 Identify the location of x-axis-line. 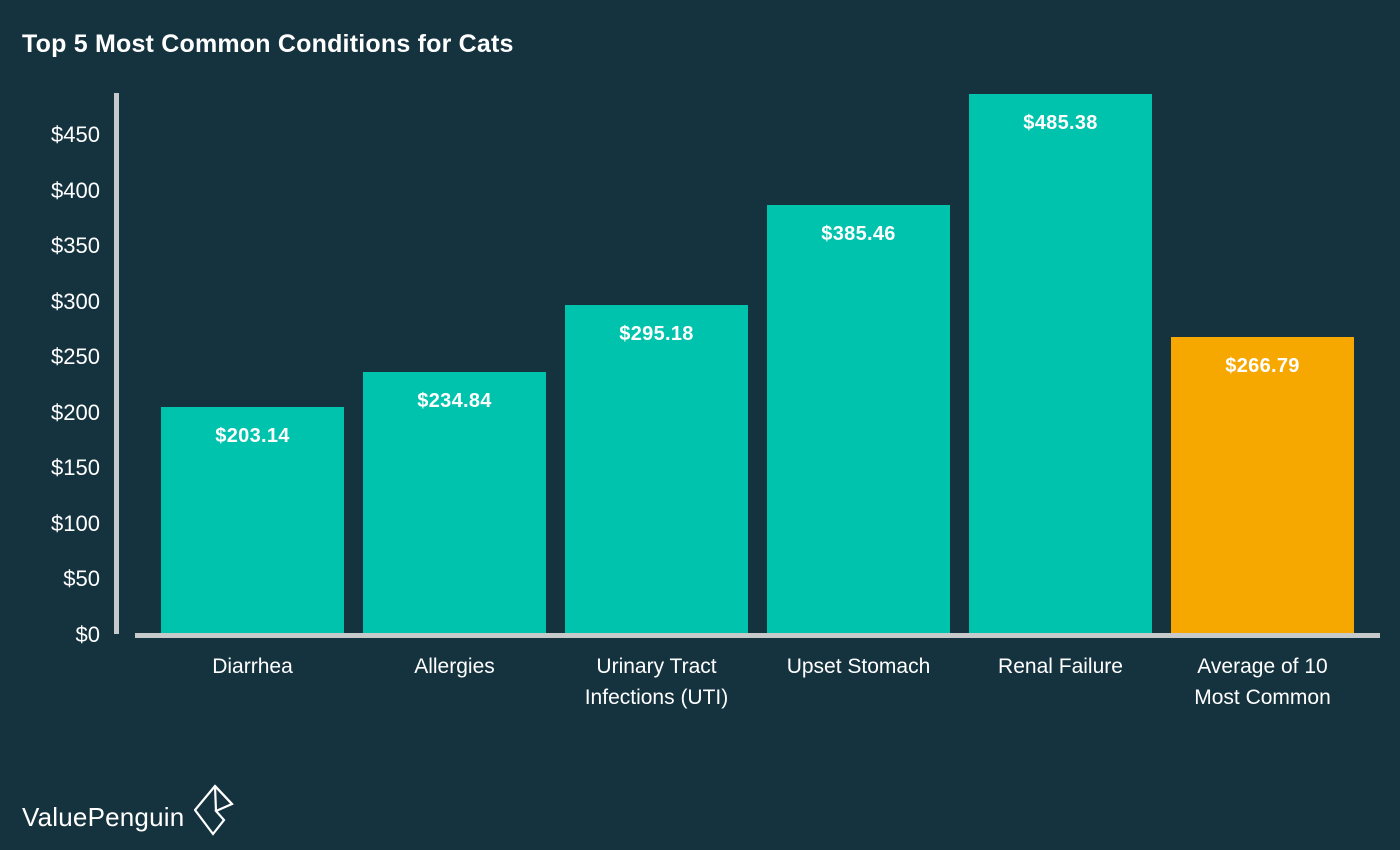
(757, 635).